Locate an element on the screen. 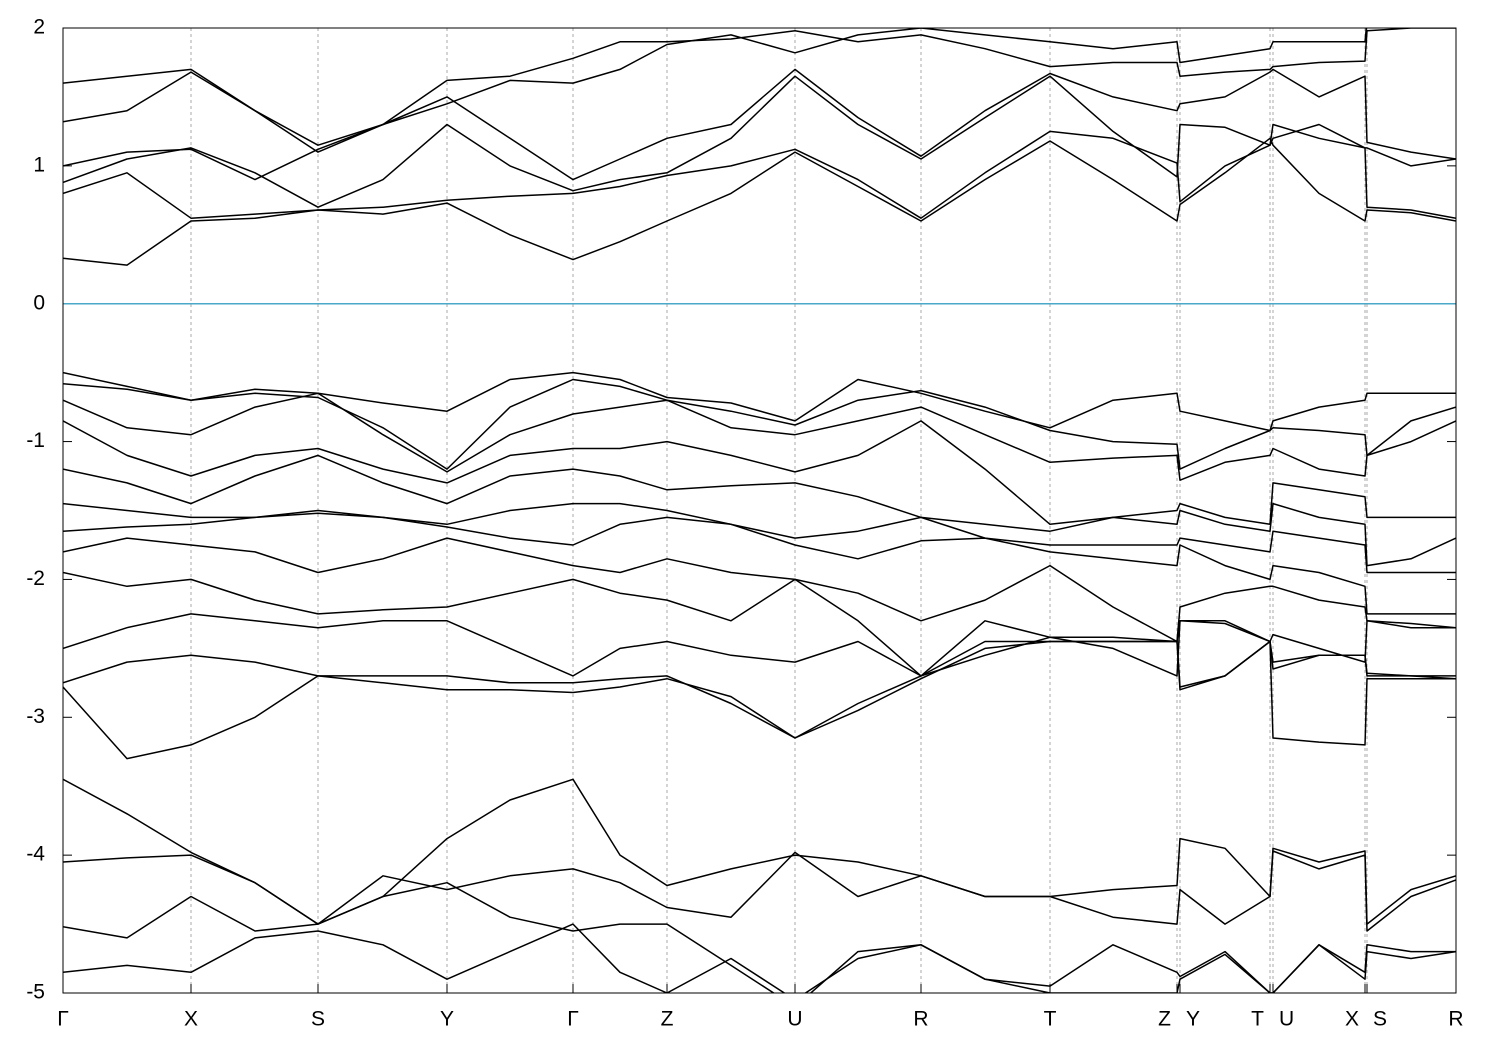 The height and width of the screenshot is (1050, 1500). y-tick-label: -5 is located at coordinates (35, 992).